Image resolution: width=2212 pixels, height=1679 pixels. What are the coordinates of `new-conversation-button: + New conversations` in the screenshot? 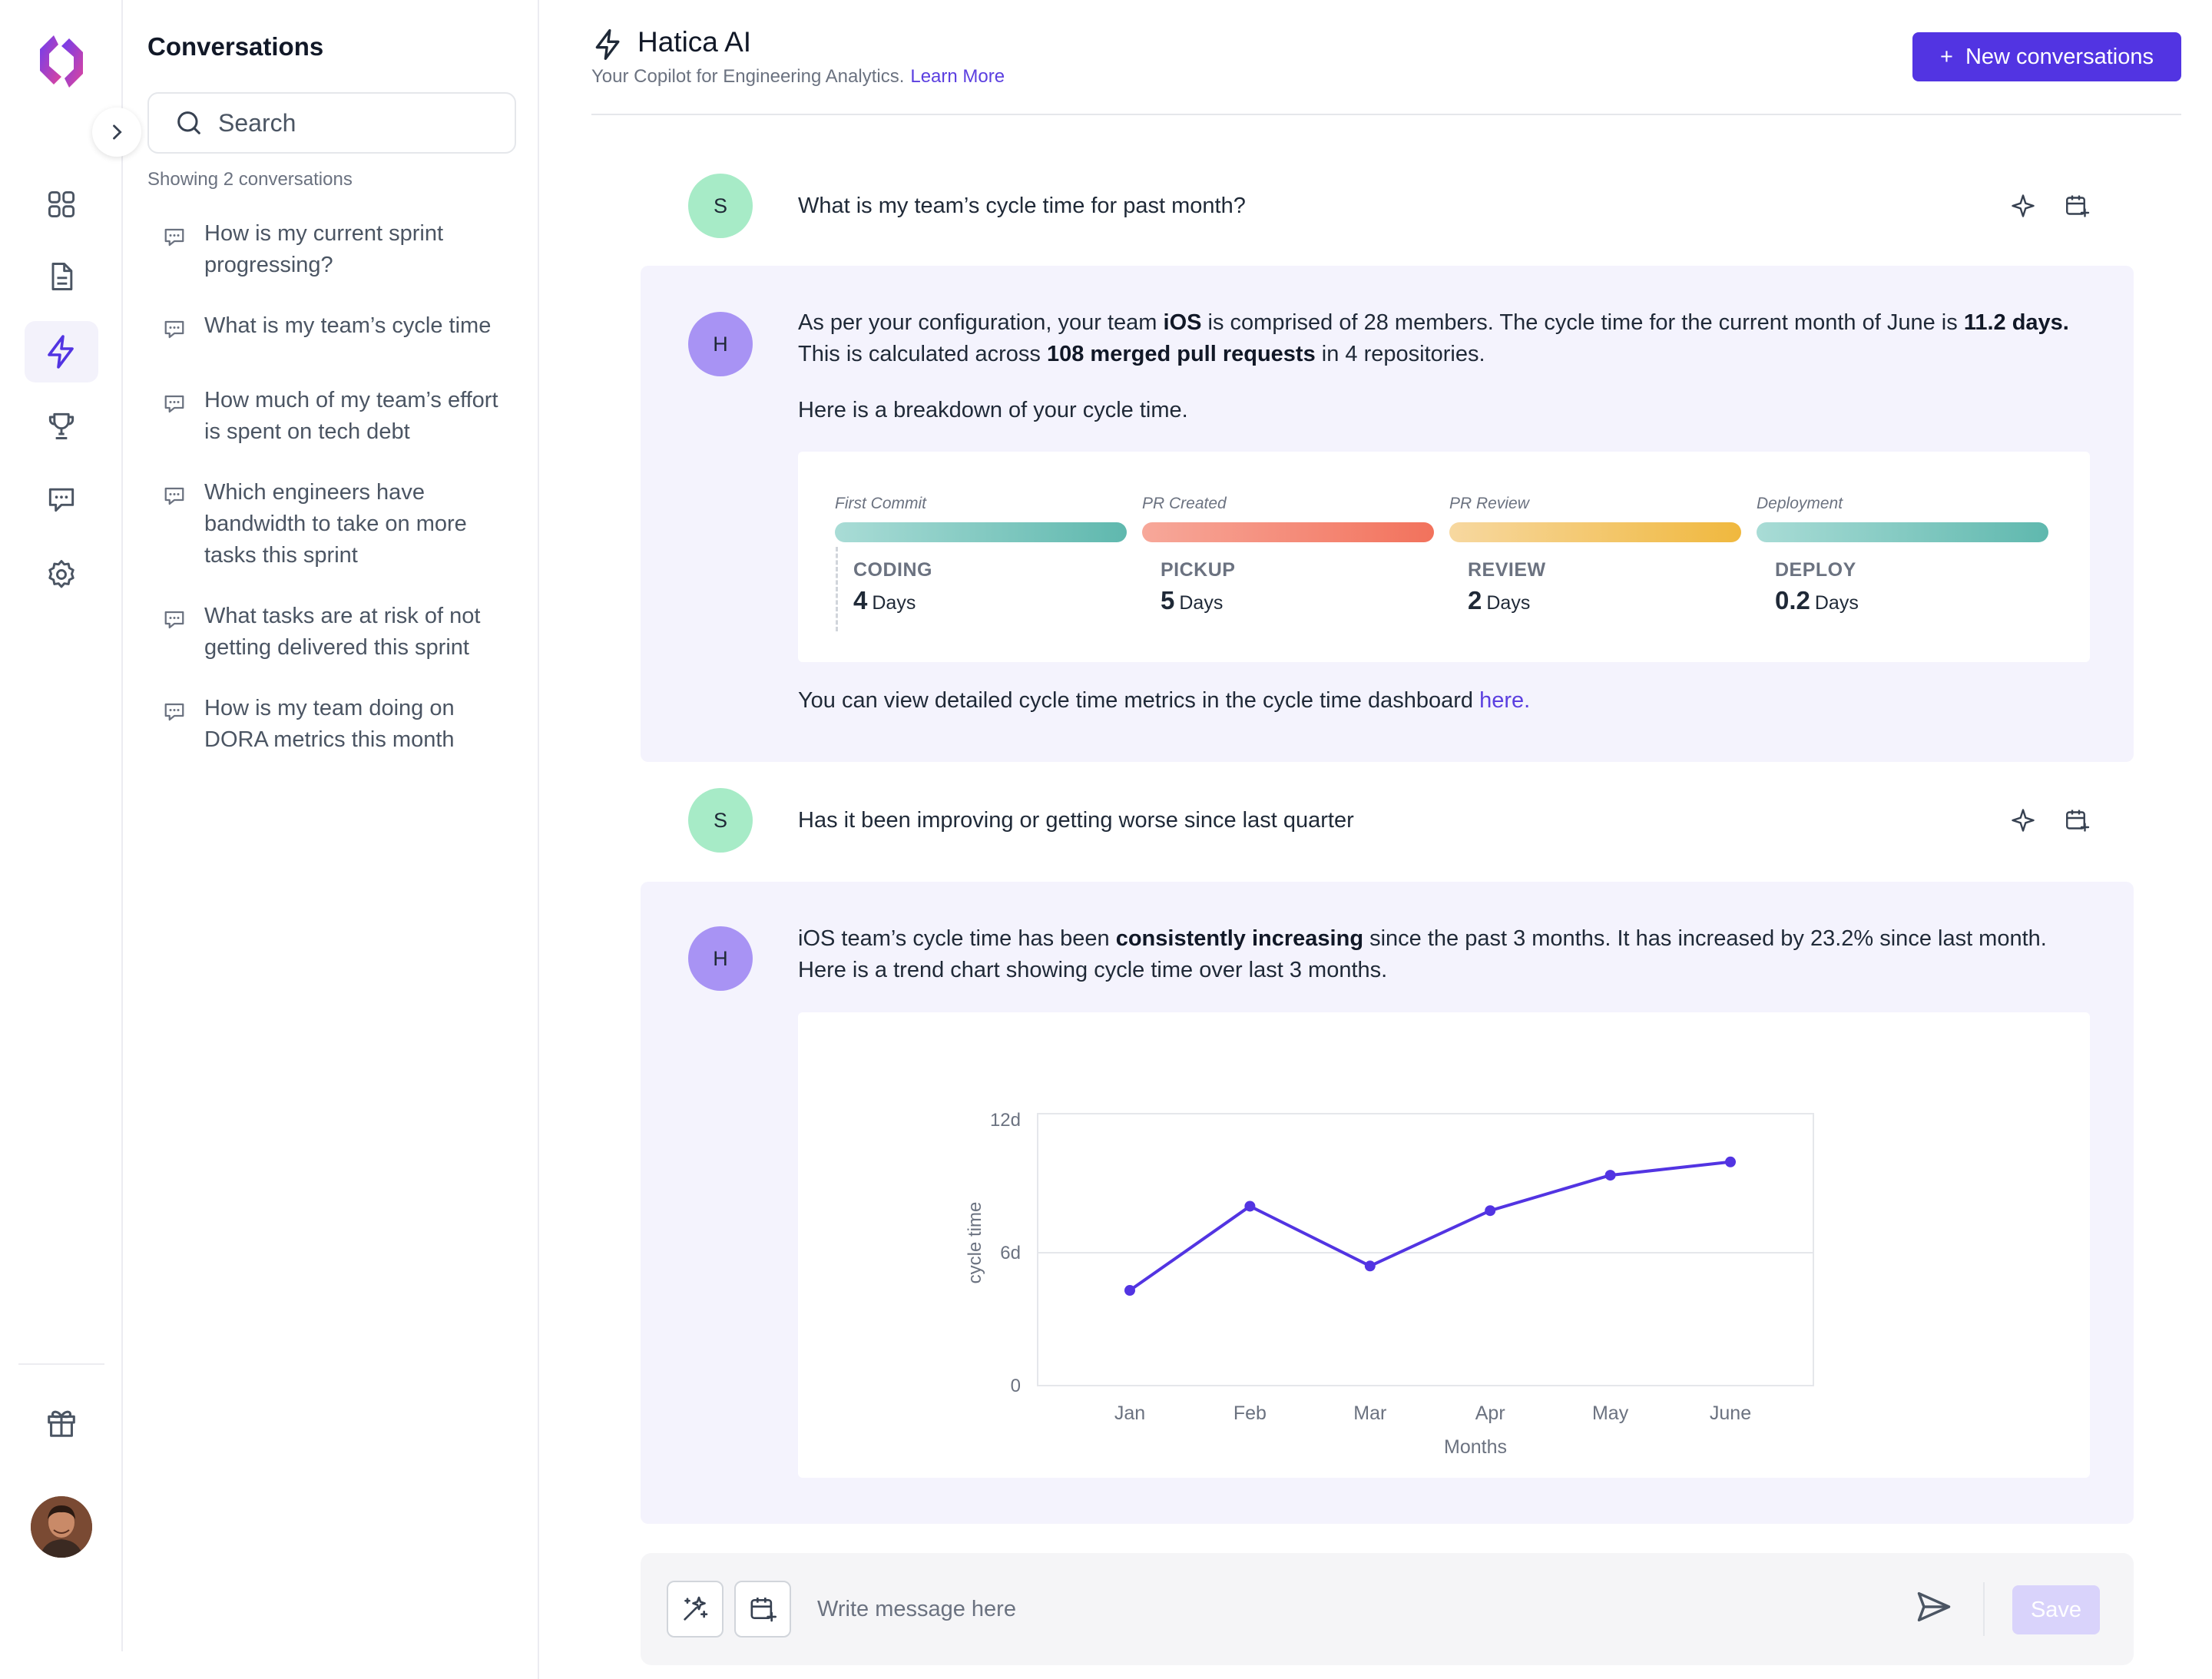 It's located at (2046, 56).